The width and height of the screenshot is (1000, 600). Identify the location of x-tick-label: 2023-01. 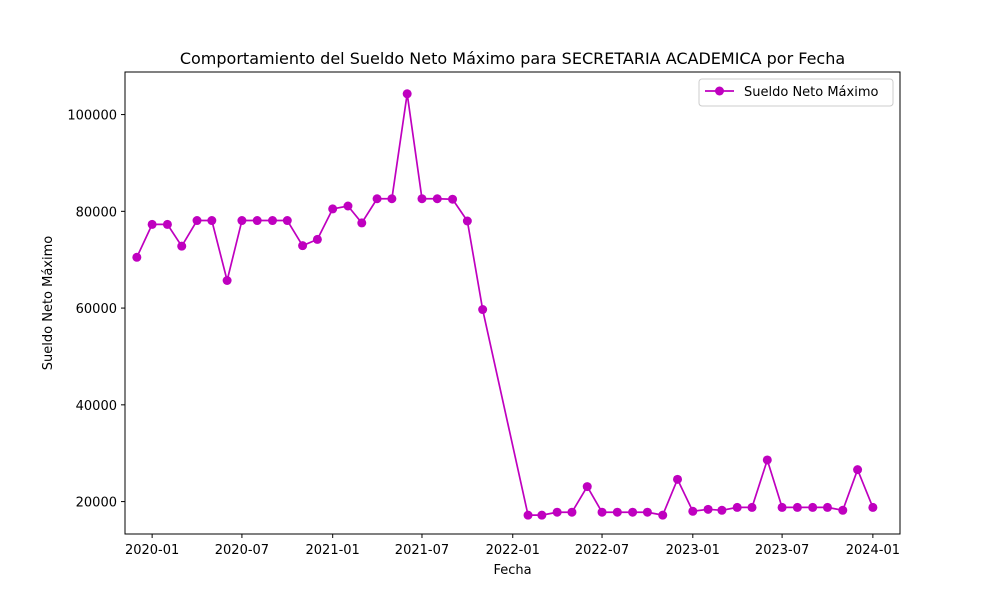
(693, 550).